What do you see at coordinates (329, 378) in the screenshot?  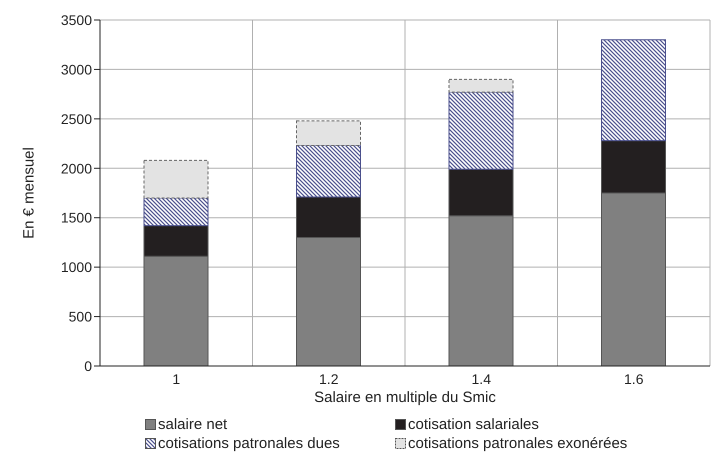 I see `x-tick-label: 1.2` at bounding box center [329, 378].